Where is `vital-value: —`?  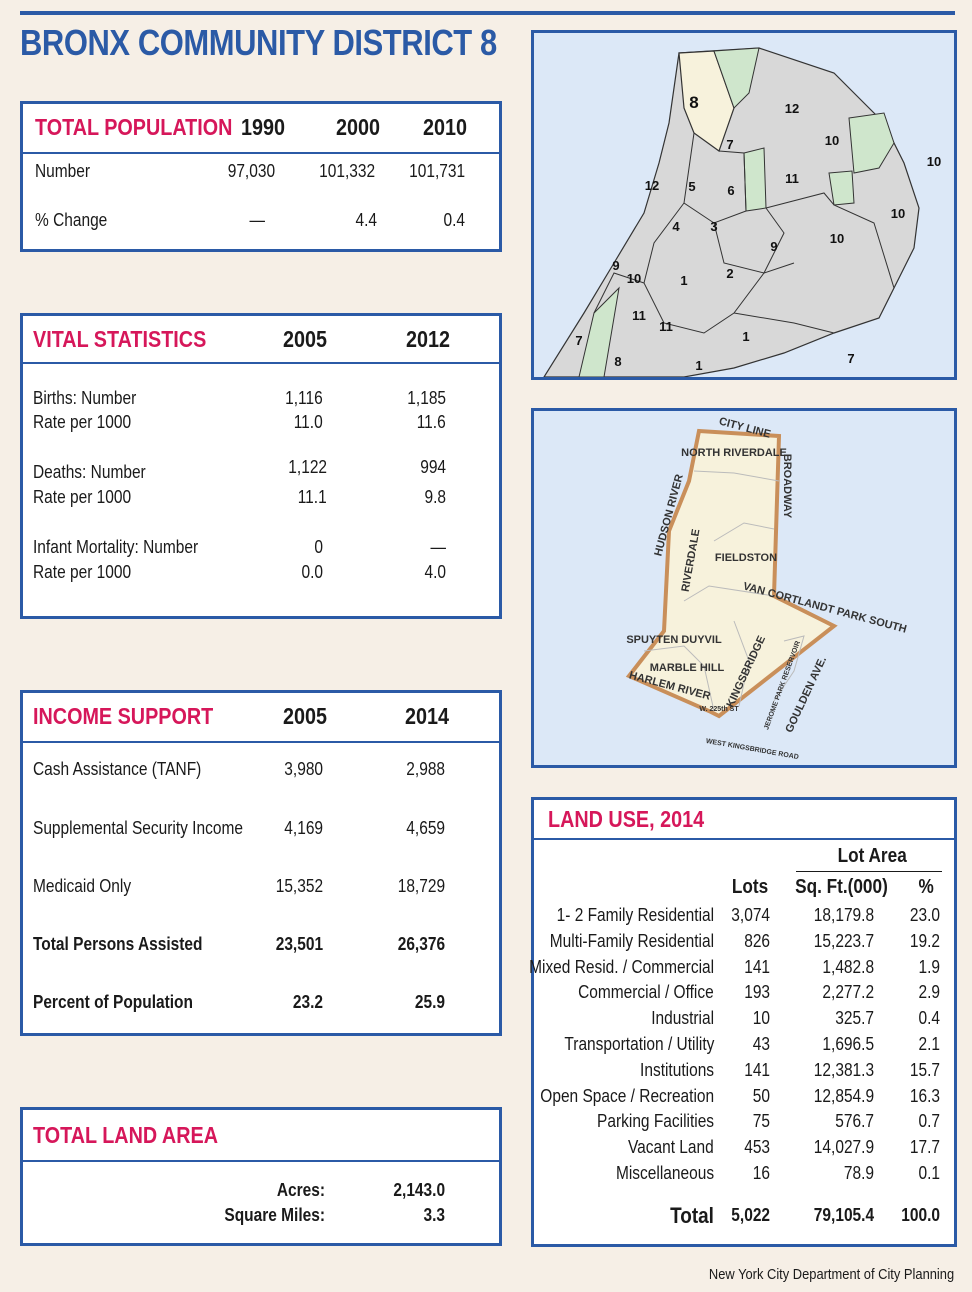 vital-value: — is located at coordinates (438, 547).